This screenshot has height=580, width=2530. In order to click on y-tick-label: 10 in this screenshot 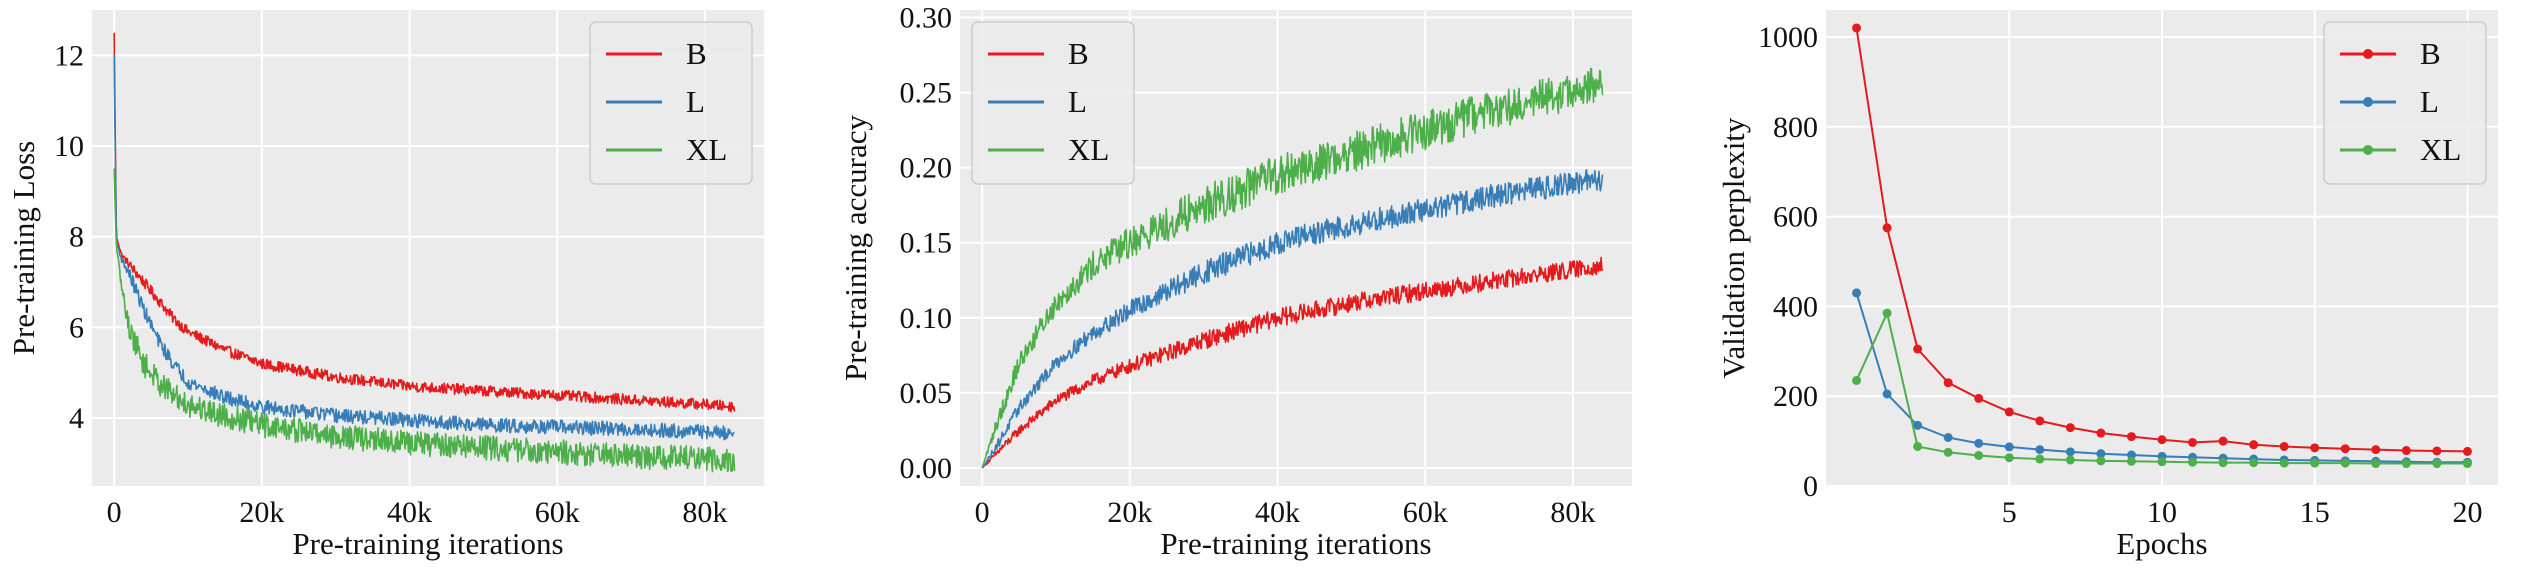, I will do `click(69, 146)`.